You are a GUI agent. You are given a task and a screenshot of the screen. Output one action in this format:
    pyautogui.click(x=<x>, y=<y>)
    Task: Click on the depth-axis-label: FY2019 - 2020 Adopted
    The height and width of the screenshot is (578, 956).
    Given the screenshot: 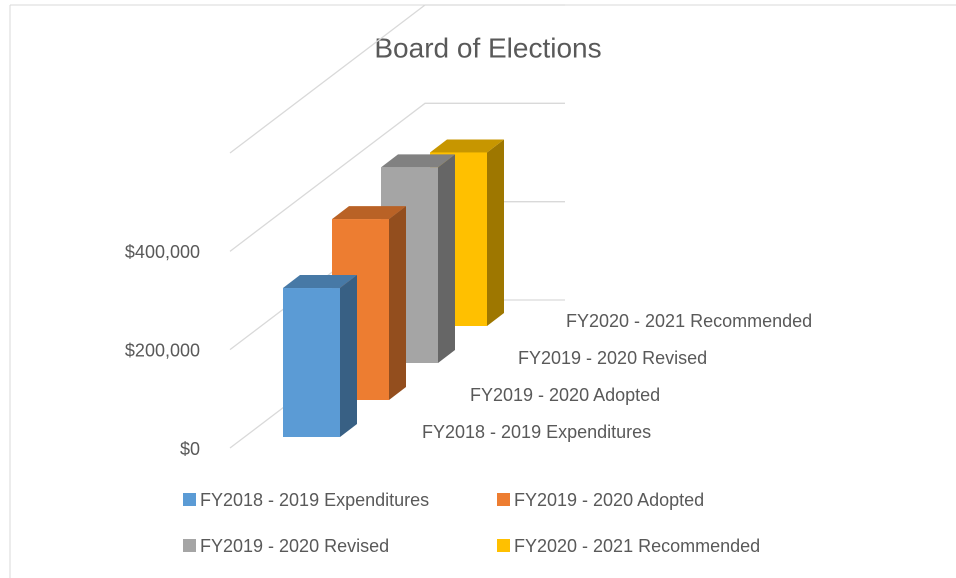 What is the action you would take?
    pyautogui.click(x=565, y=395)
    